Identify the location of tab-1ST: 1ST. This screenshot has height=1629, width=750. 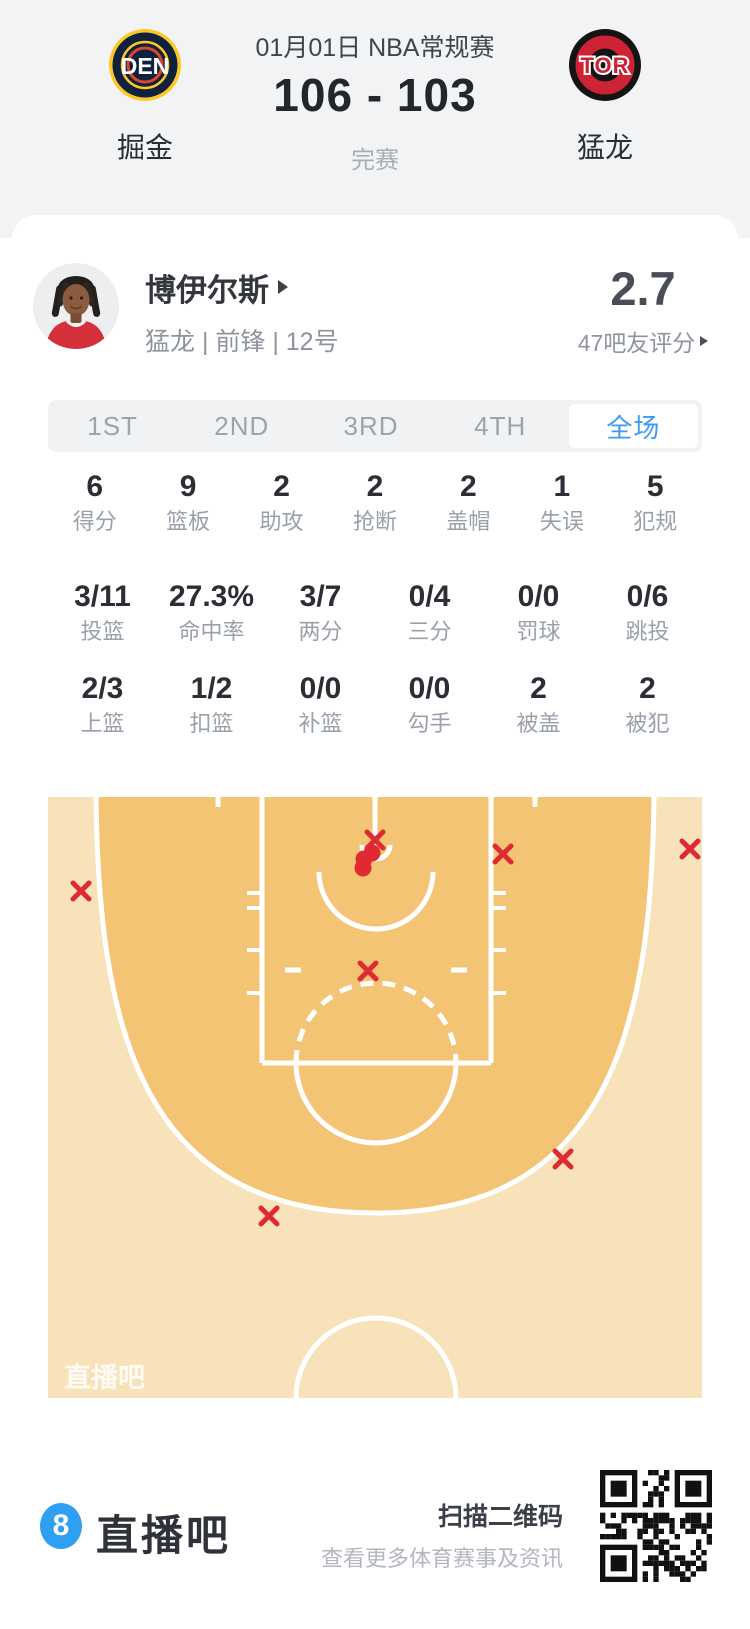
(112, 425).